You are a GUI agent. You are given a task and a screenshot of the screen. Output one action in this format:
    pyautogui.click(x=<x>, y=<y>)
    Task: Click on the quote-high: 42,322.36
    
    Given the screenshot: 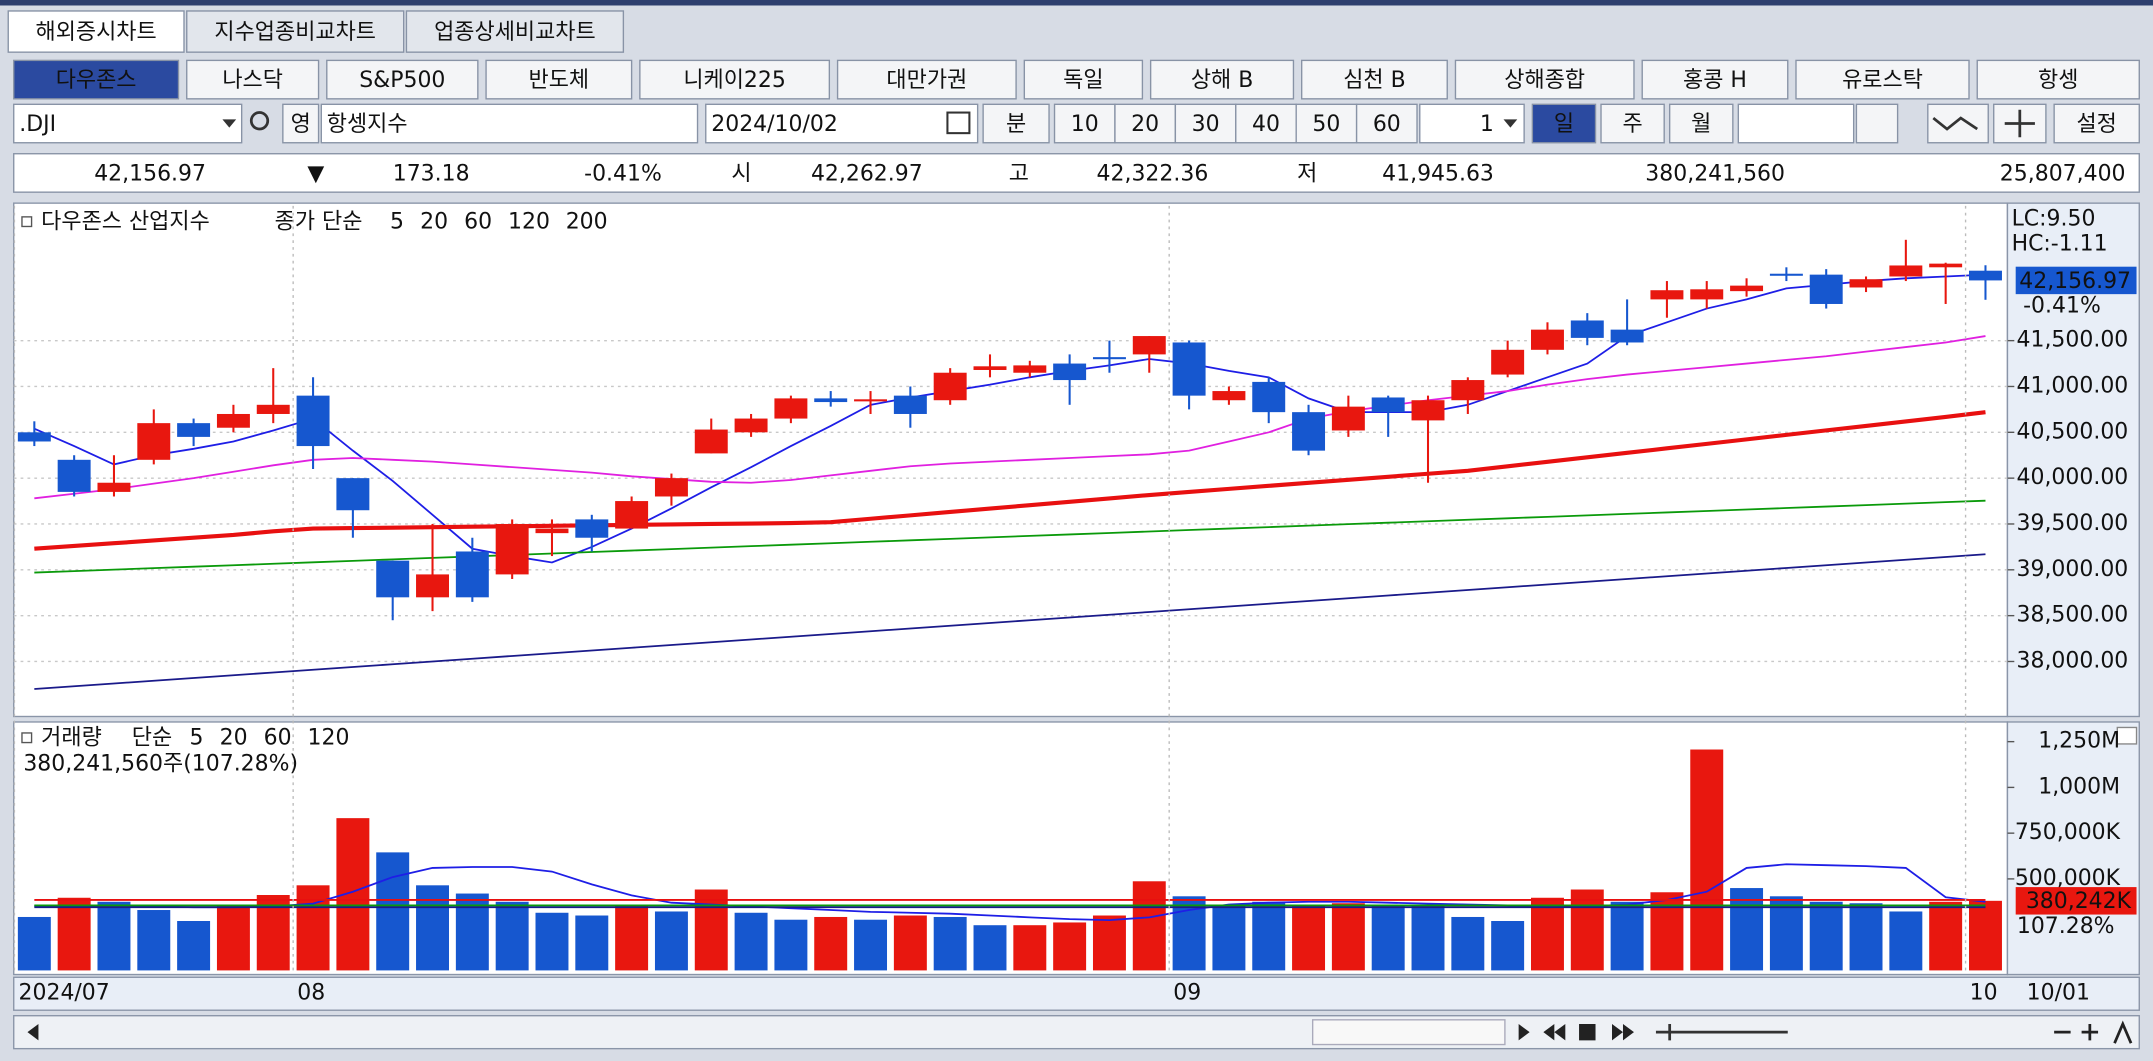 What is the action you would take?
    pyautogui.click(x=1153, y=173)
    